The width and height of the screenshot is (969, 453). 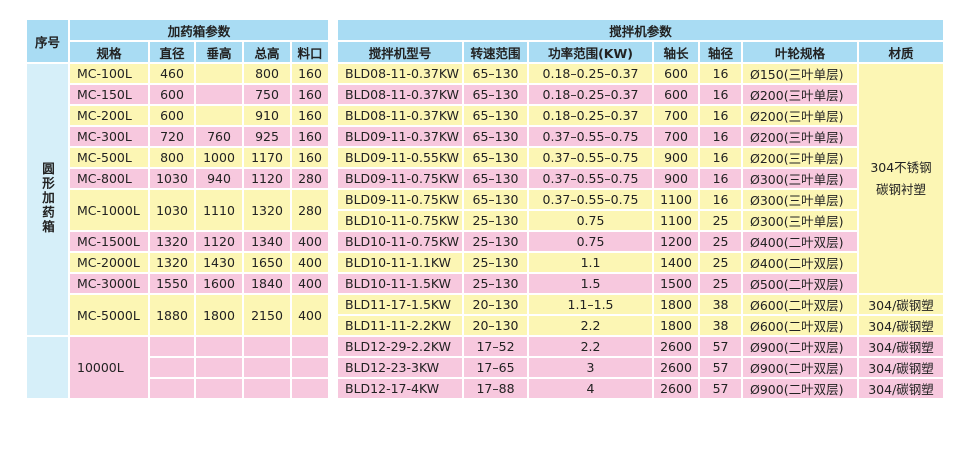 I want to click on tank-spec: MC-5000L, so click(x=109, y=315).